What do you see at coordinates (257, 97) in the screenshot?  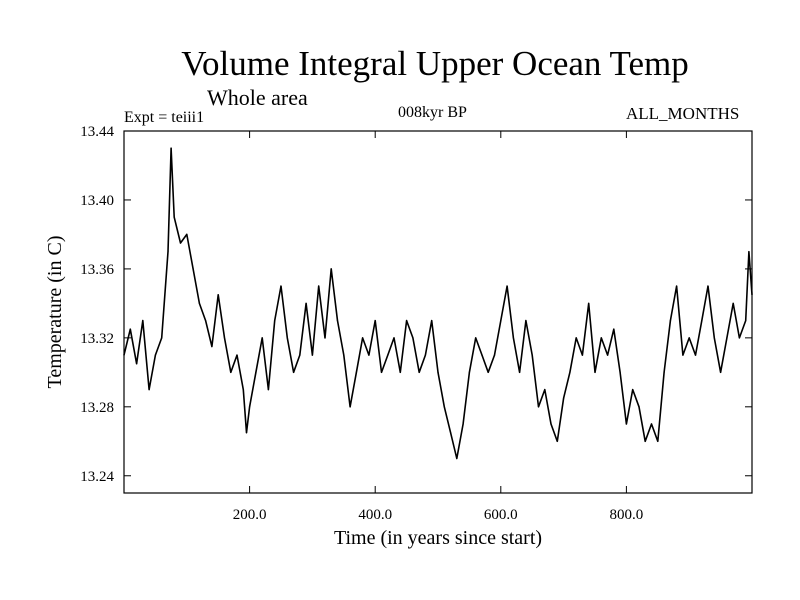 I see `chart-subtitle: Whole area` at bounding box center [257, 97].